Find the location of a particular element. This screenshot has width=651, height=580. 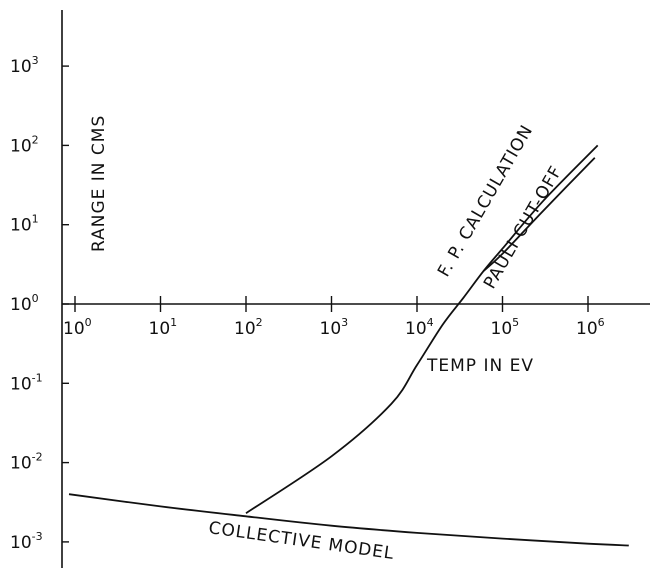

collective-model-curve is located at coordinates (348, 520).